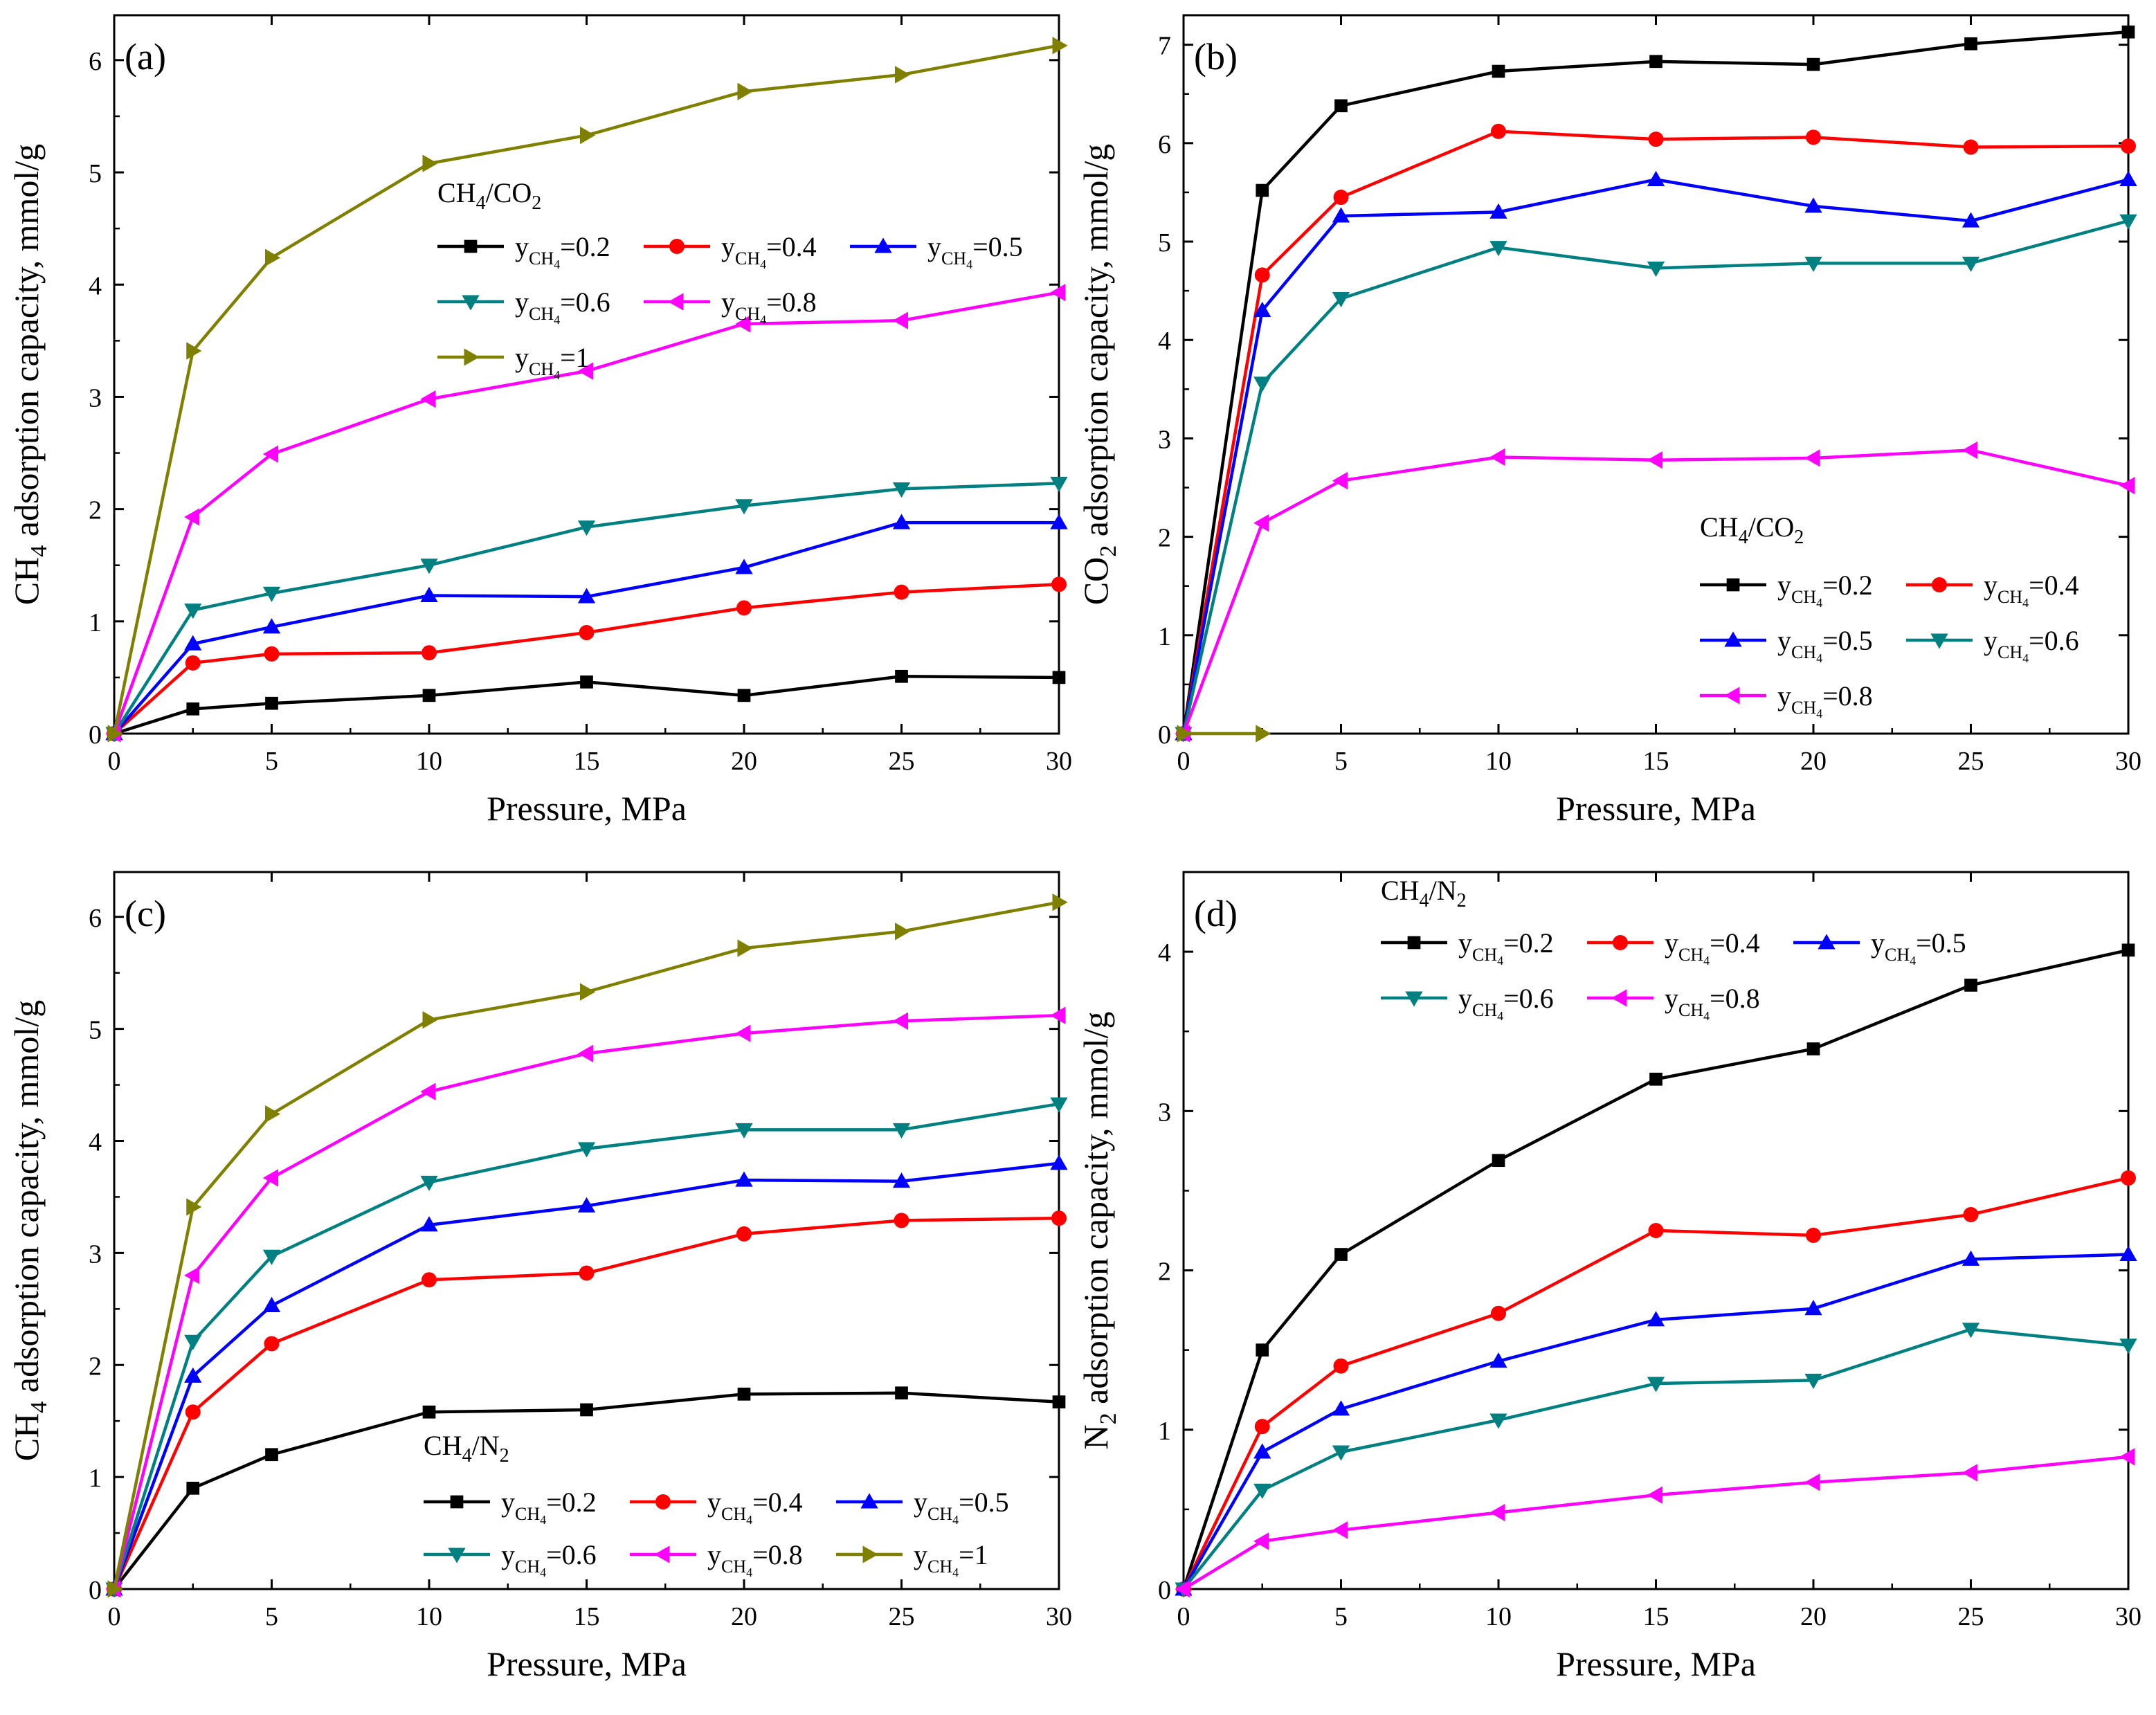 This screenshot has width=2156, height=1715. What do you see at coordinates (29, 375) in the screenshot?
I see `y-axis-title: CH4 adsorption capacity, mmol/g` at bounding box center [29, 375].